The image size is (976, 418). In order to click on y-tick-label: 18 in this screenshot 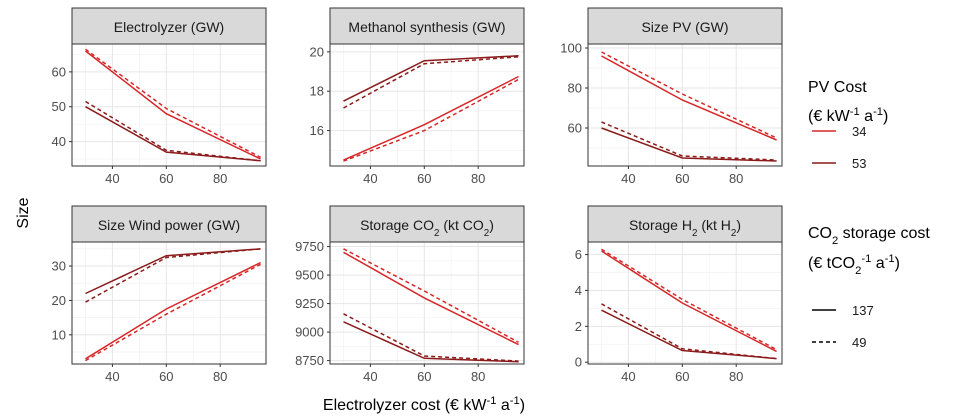, I will do `click(317, 91)`.